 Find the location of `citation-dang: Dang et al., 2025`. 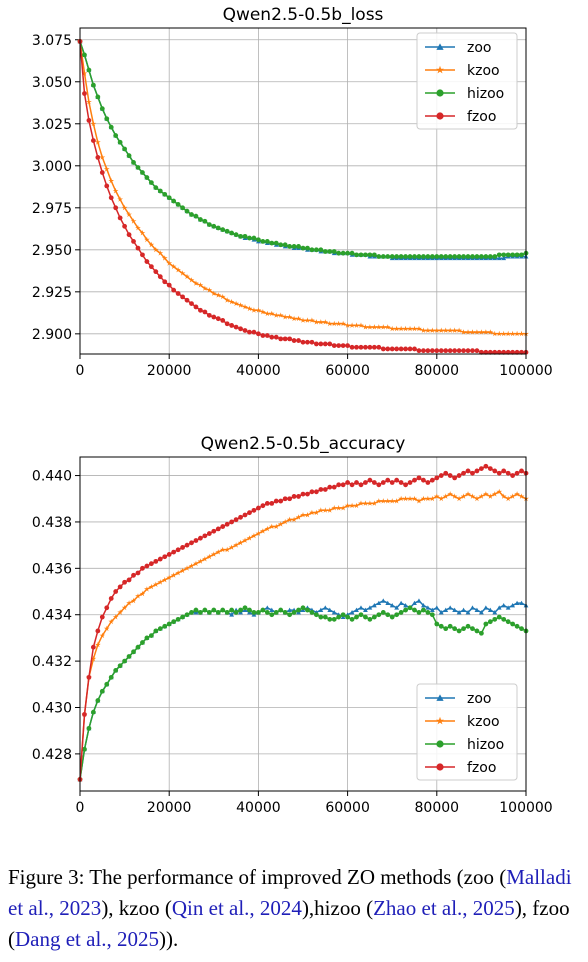

citation-dang: Dang et al., 2025 is located at coordinates (87, 939).